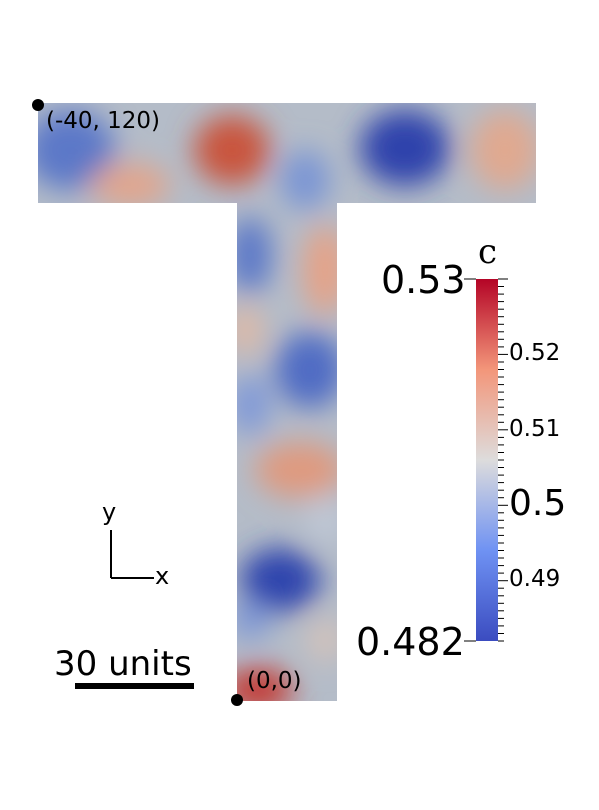 Image resolution: width=599 pixels, height=810 pixels. What do you see at coordinates (237, 700) in the screenshot?
I see `origin-point-marker` at bounding box center [237, 700].